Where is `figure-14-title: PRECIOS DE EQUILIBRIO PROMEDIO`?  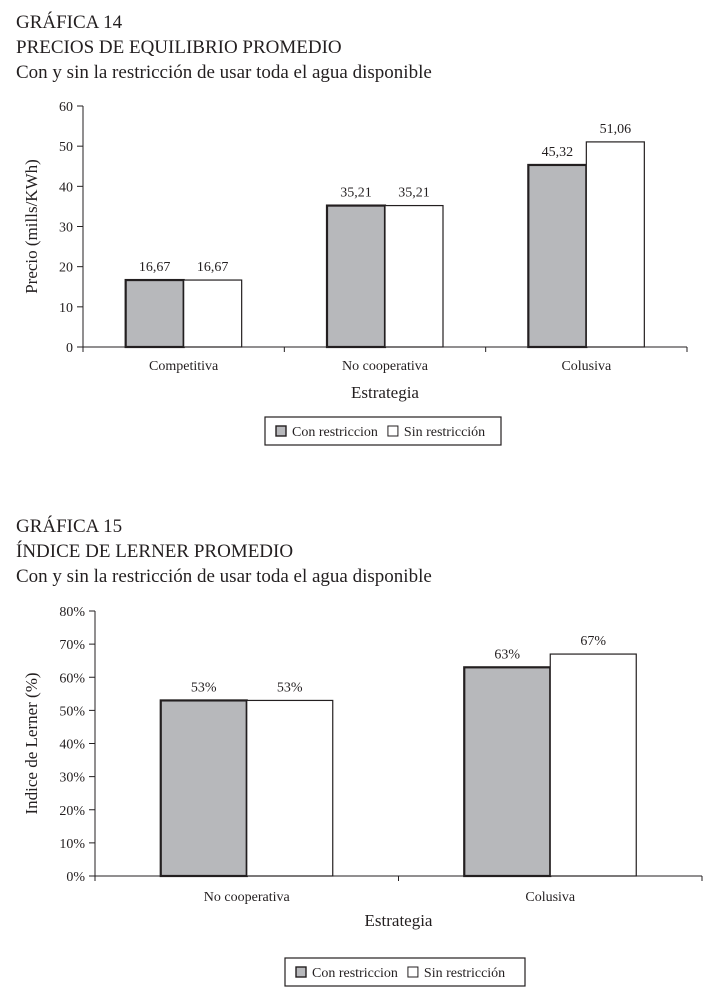 figure-14-title: PRECIOS DE EQUILIBRIO PROMEDIO is located at coordinates (179, 47).